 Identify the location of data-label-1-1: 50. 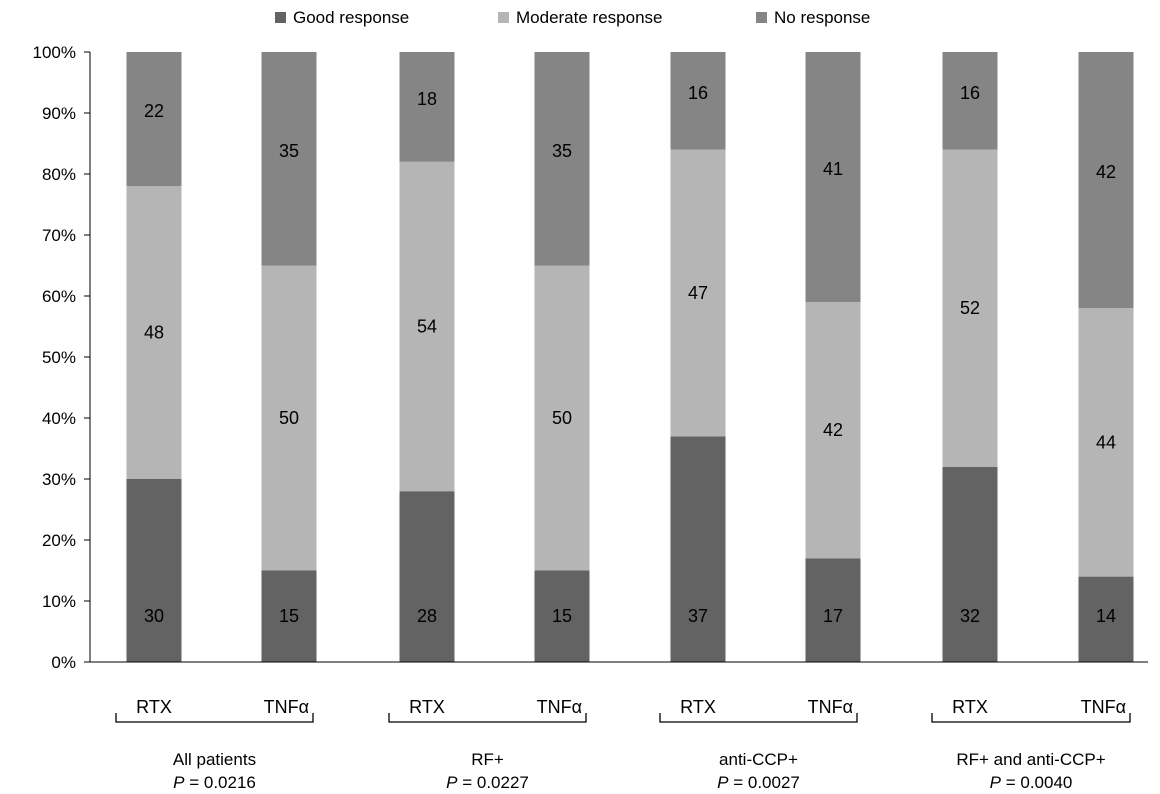
(289, 418).